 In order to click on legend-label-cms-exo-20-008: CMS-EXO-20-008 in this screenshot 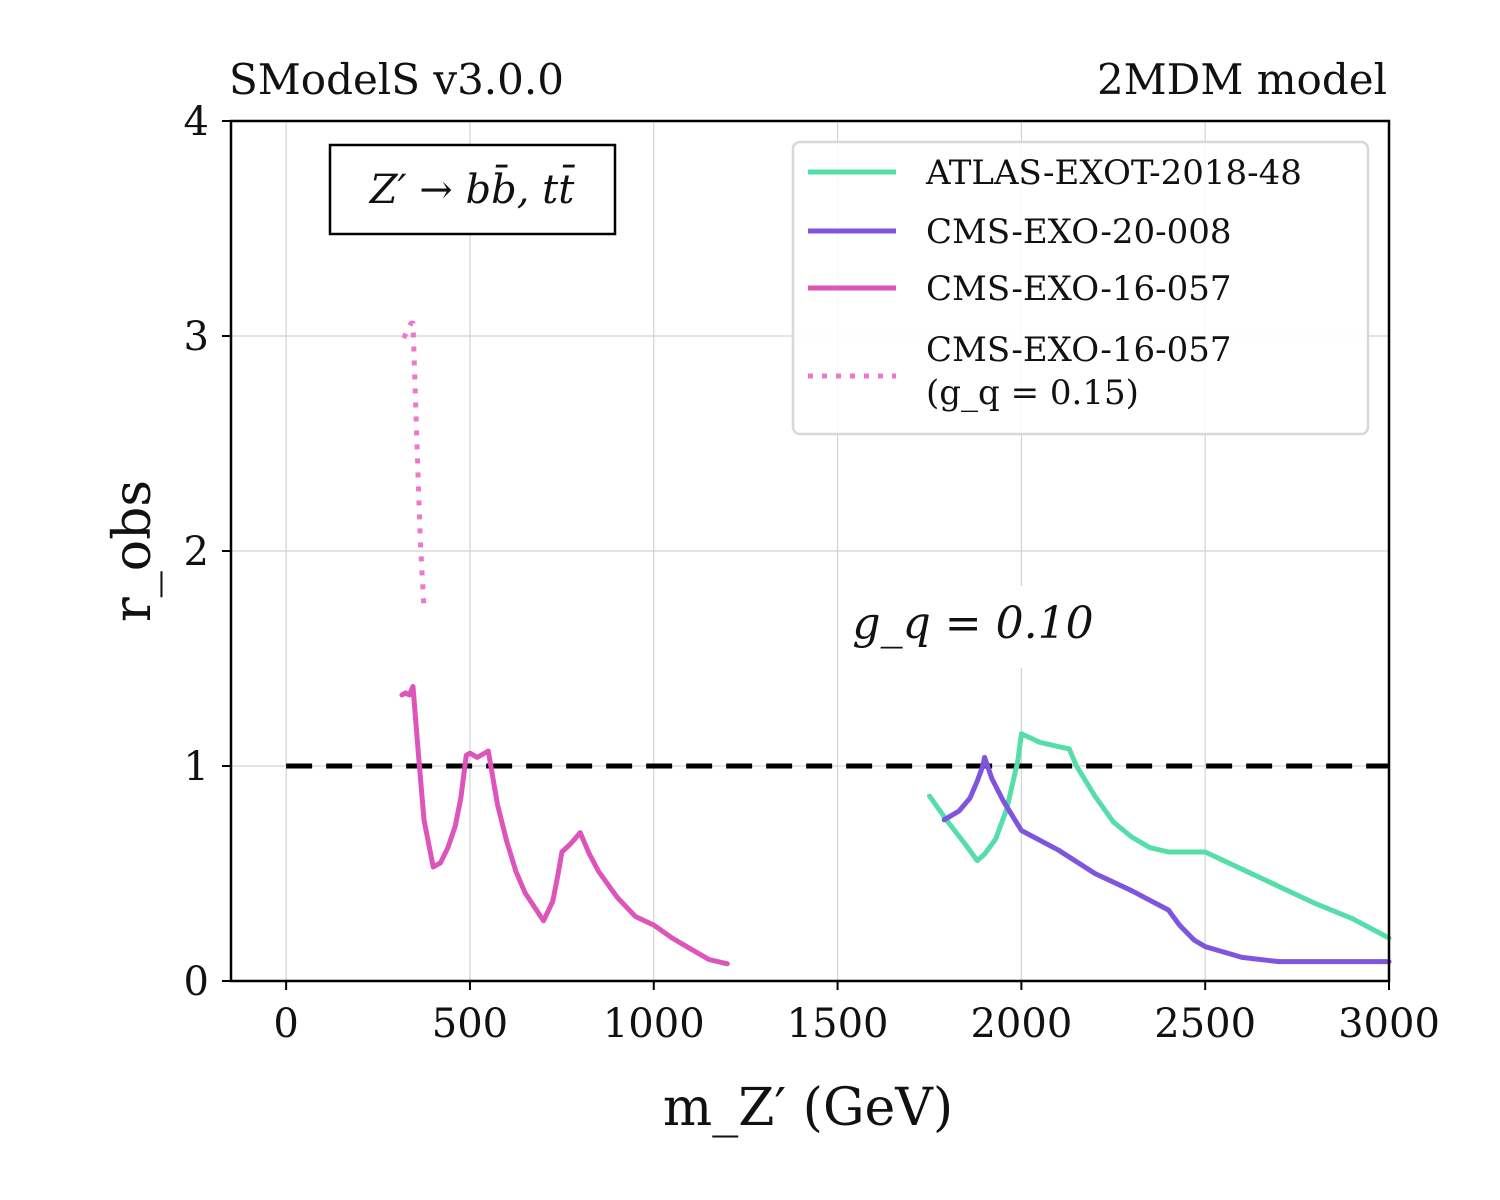, I will do `click(1079, 232)`.